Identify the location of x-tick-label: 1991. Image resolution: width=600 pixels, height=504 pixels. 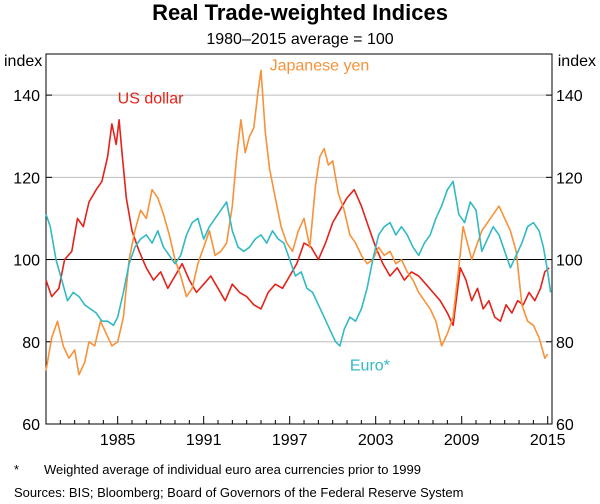
(204, 440).